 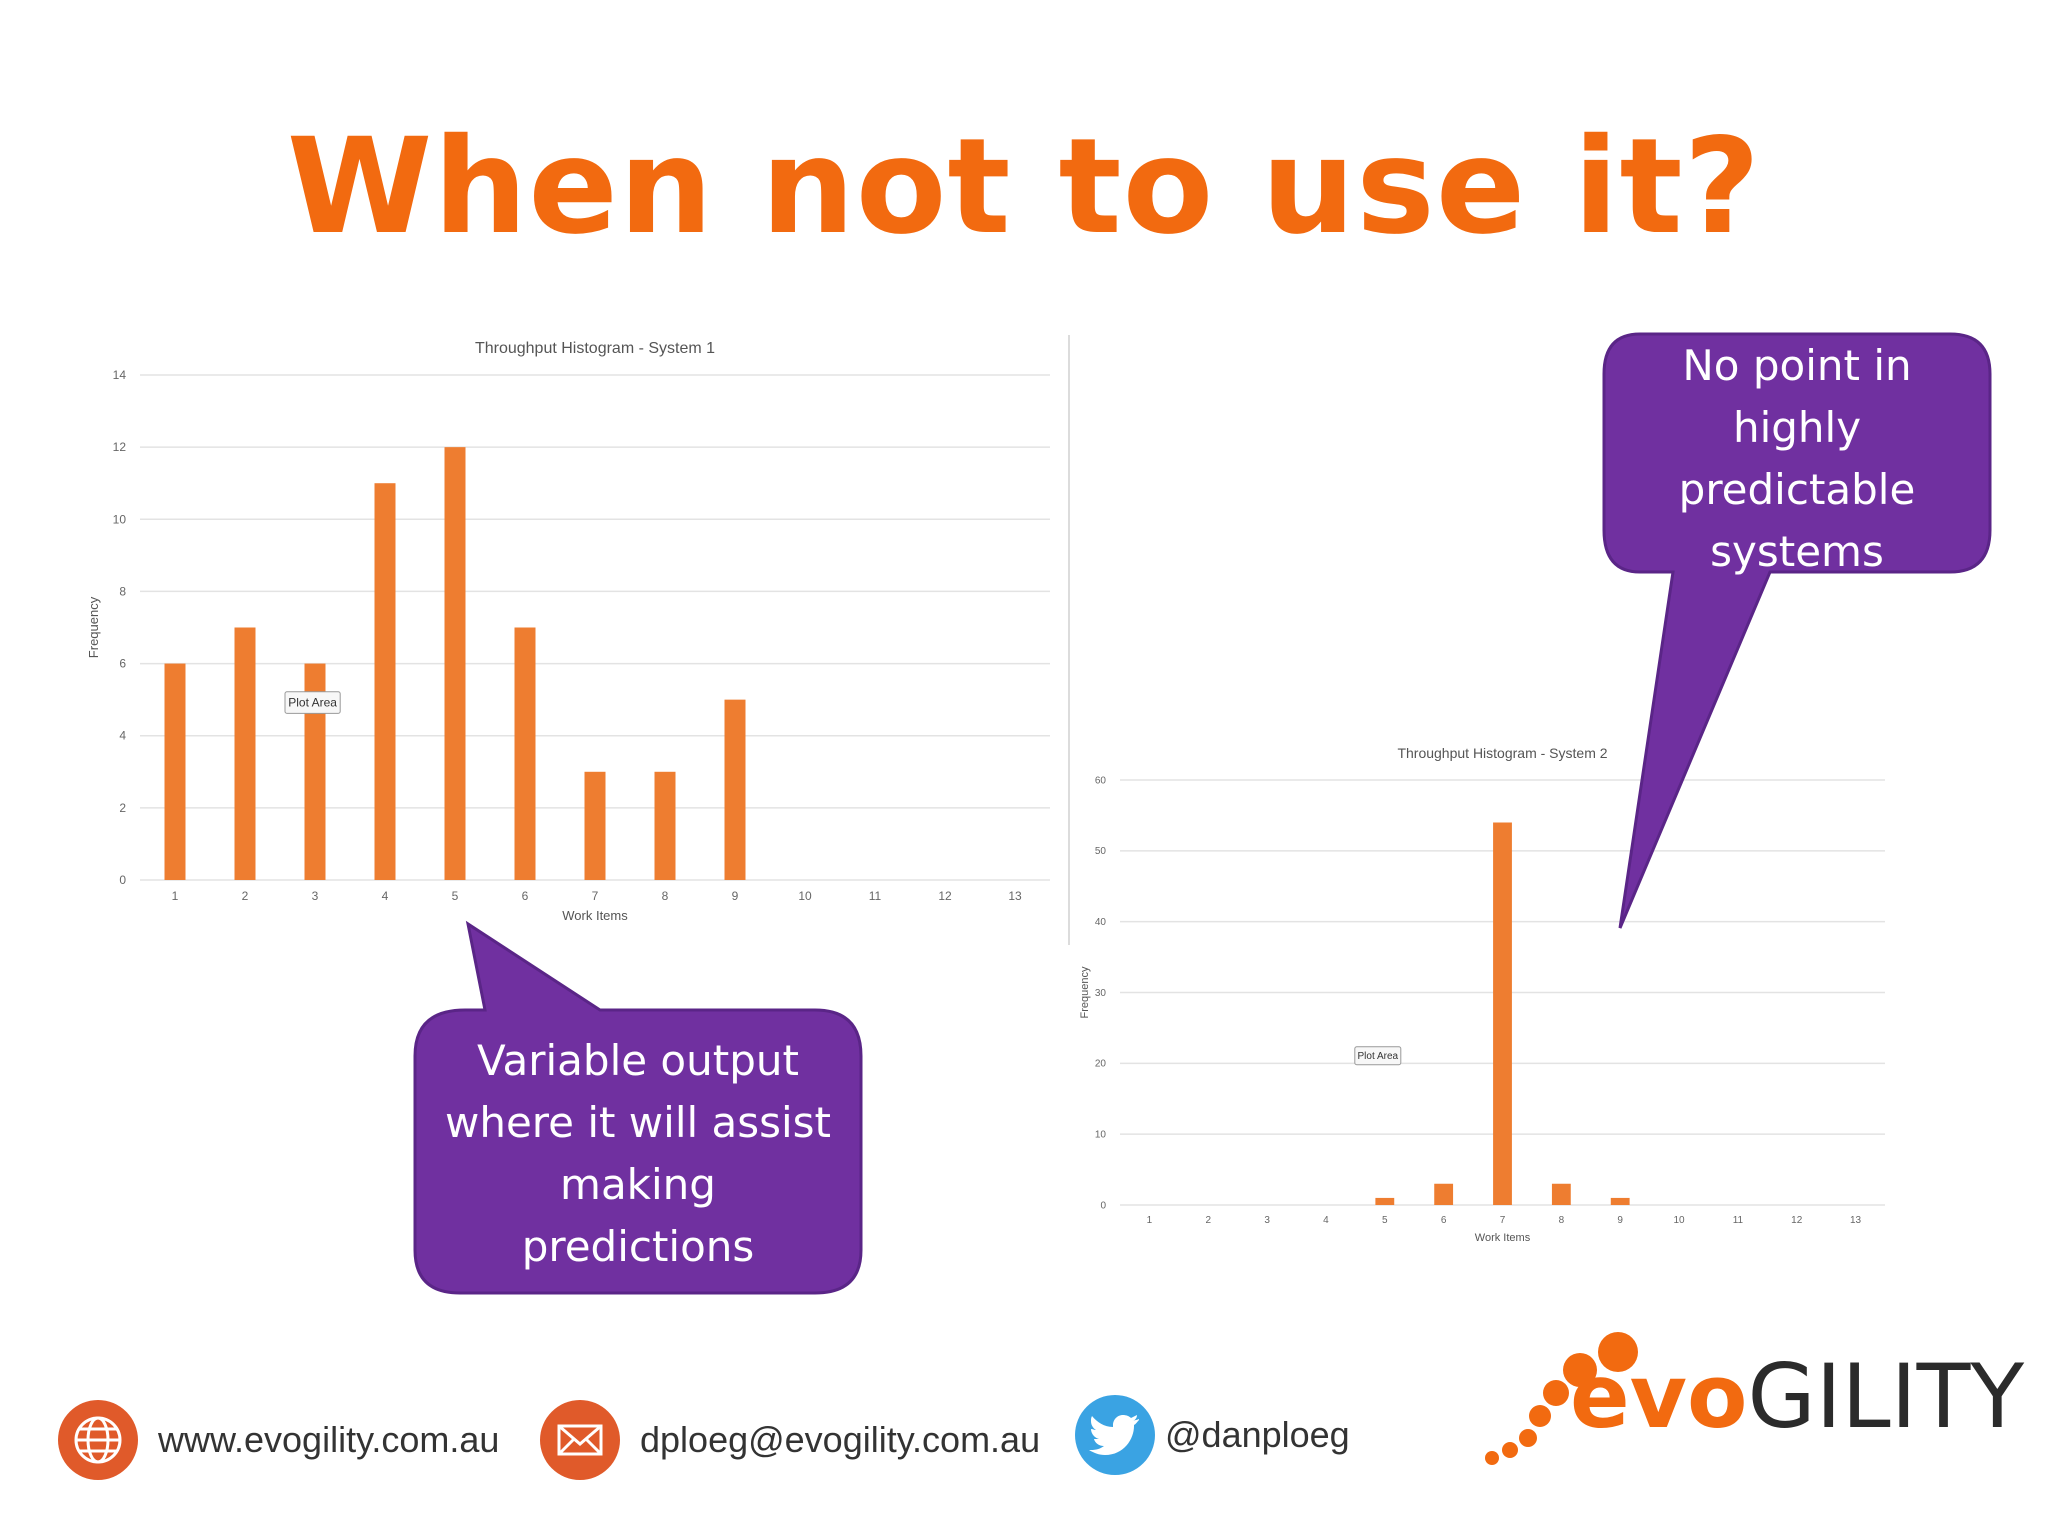 What do you see at coordinates (120, 447) in the screenshot?
I see `y-tick-label: 12` at bounding box center [120, 447].